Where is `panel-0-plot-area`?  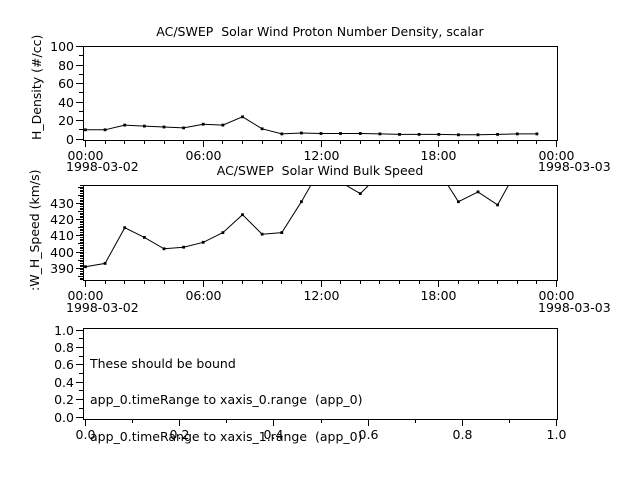
panel-0-plot-area is located at coordinates (320, 93).